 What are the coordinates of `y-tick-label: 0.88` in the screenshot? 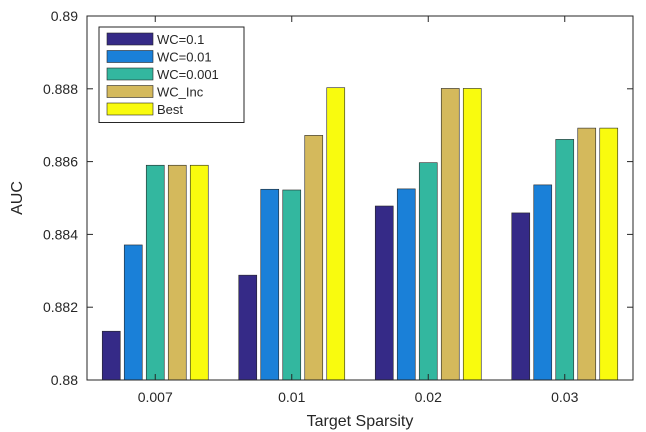 It's located at (64, 380).